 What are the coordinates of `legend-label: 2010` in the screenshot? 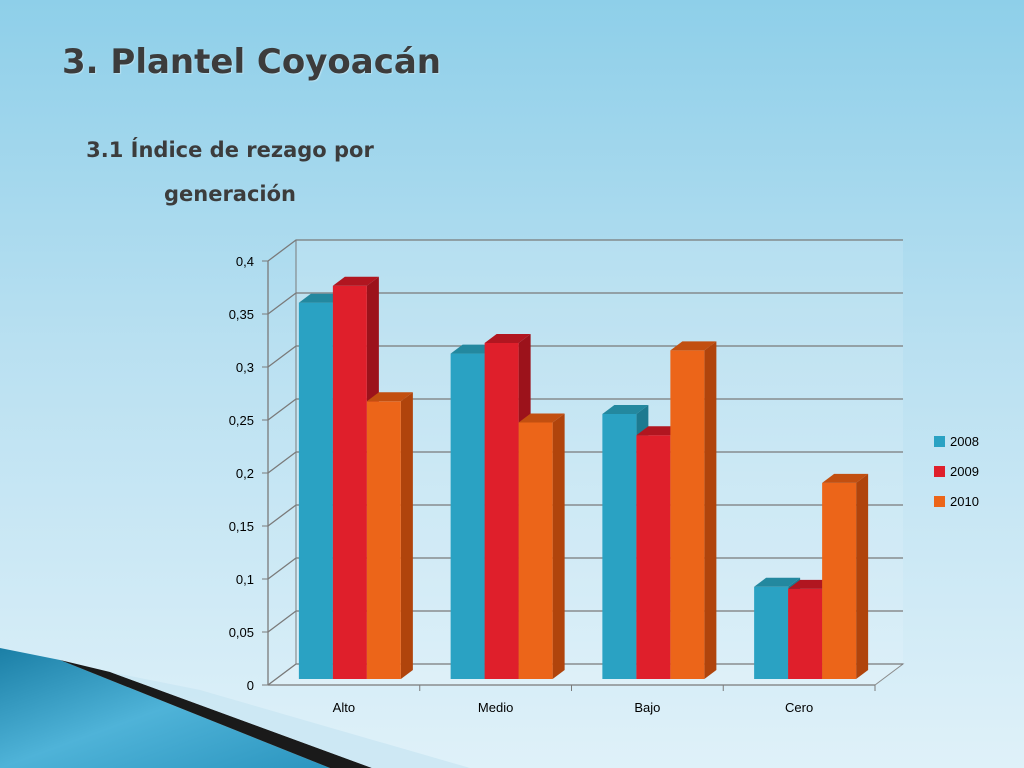 It's located at (964, 501).